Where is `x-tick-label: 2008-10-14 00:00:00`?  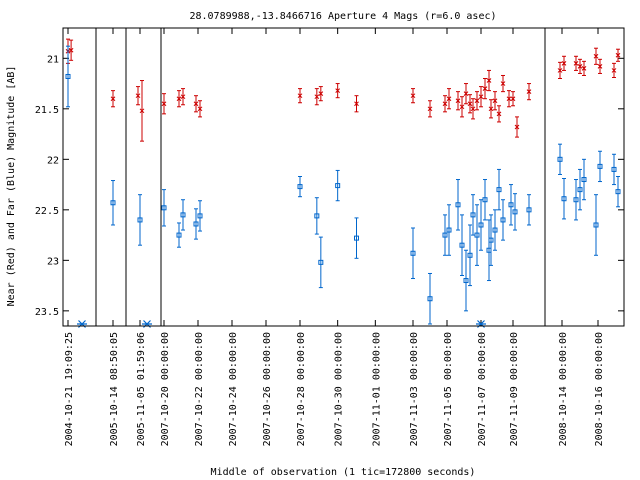 x-tick-label: 2008-10-14 00:00:00 is located at coordinates (563, 389).